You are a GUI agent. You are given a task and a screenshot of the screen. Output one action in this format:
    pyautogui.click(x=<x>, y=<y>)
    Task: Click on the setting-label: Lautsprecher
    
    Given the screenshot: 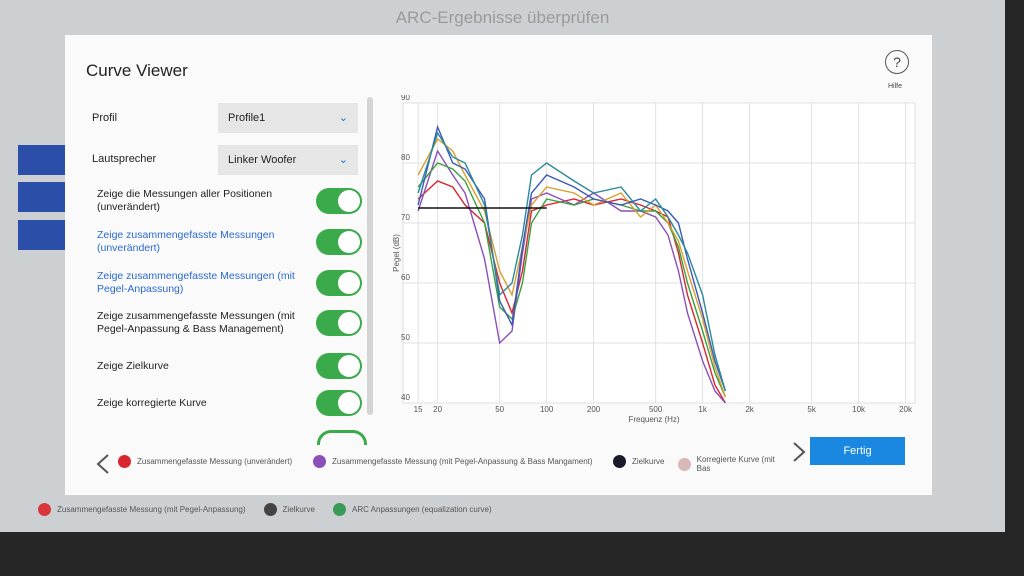 What is the action you would take?
    pyautogui.click(x=124, y=159)
    